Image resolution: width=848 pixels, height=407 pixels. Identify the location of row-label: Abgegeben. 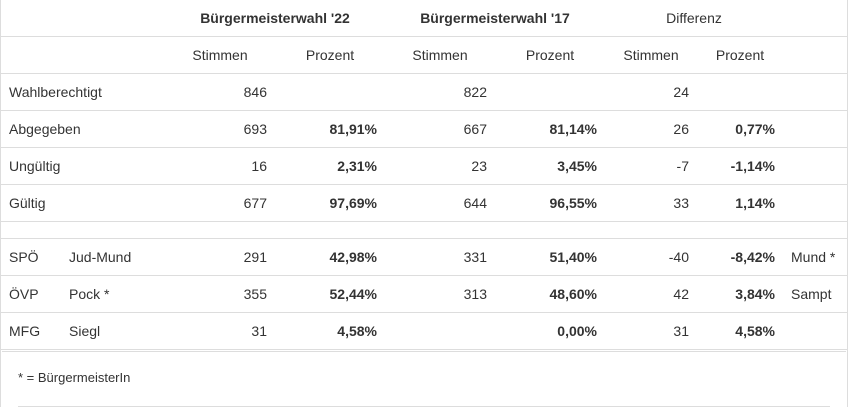
(83, 129).